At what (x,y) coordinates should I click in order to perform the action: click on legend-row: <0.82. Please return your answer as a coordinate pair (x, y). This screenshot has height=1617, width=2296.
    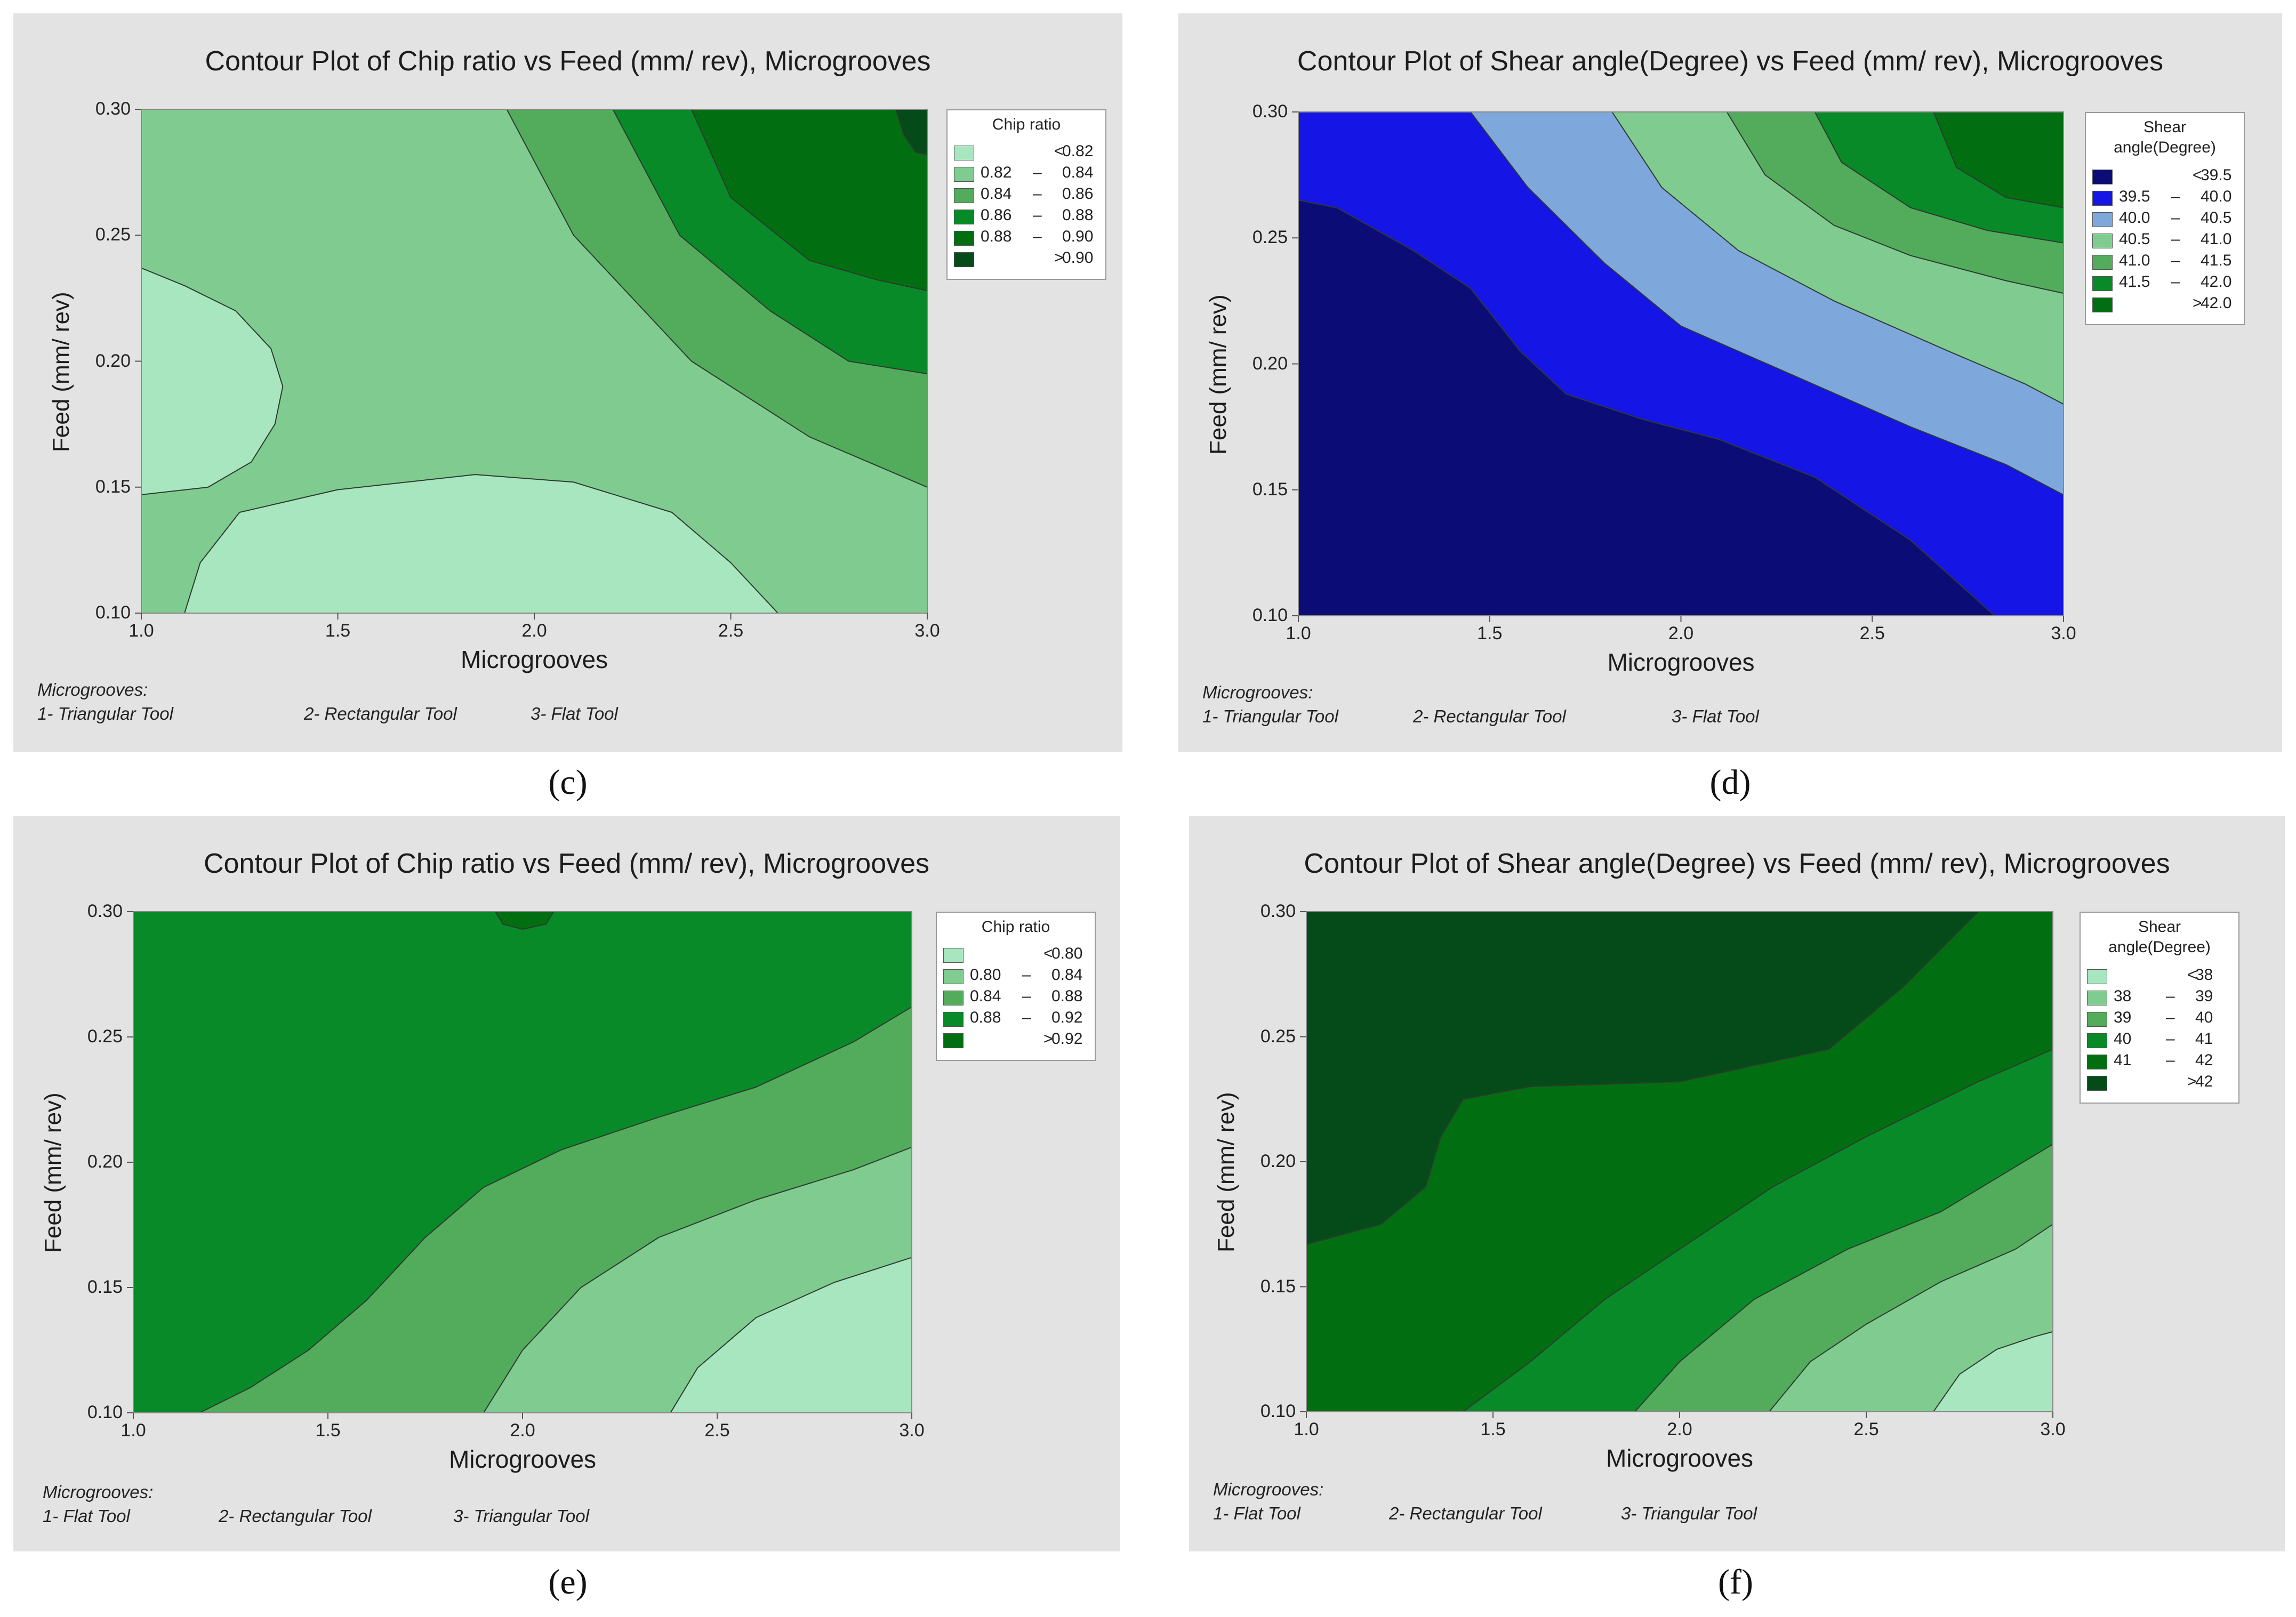
    Looking at the image, I should click on (1026, 153).